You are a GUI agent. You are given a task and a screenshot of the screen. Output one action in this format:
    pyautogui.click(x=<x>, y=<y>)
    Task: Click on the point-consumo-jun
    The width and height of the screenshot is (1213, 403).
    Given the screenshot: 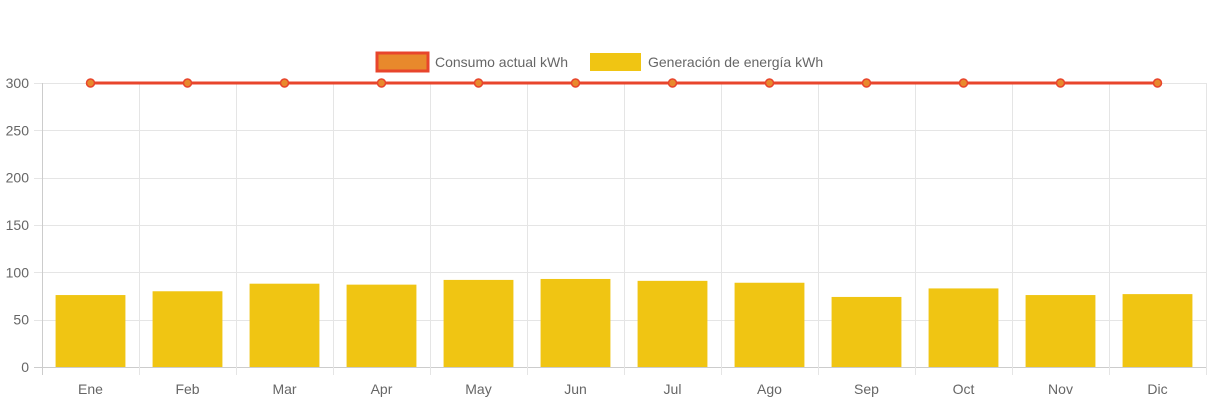 What is the action you would take?
    pyautogui.click(x=575, y=83)
    